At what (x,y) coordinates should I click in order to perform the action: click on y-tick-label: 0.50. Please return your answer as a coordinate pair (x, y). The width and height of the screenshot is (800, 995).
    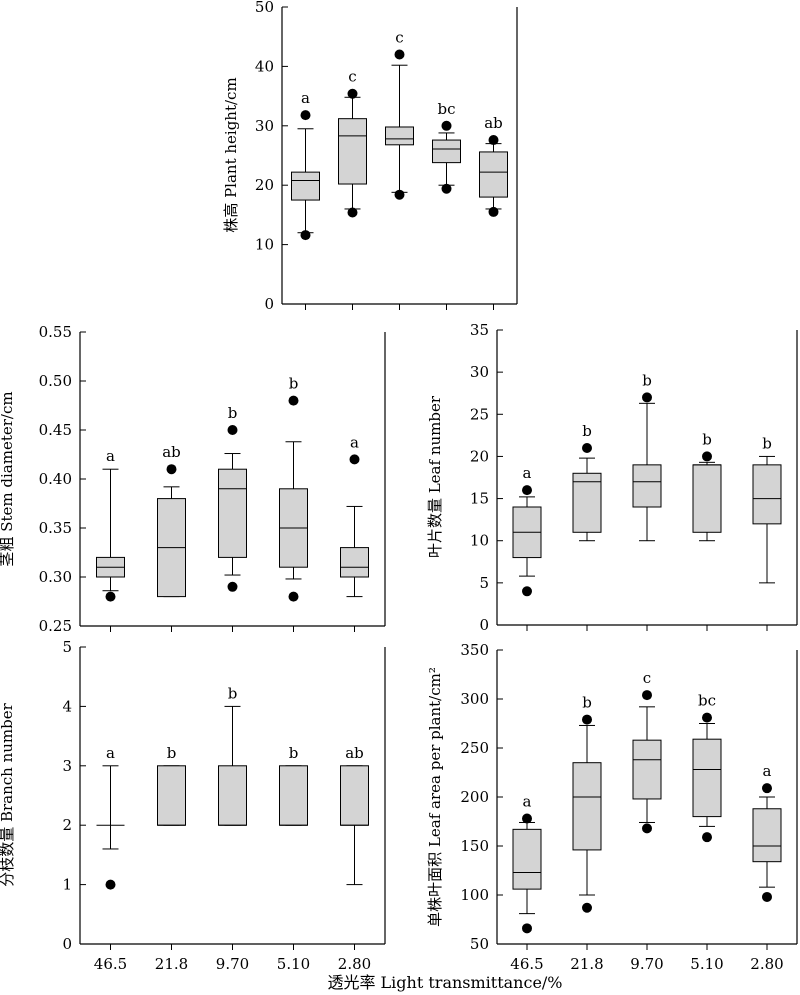
    Looking at the image, I should click on (55, 381).